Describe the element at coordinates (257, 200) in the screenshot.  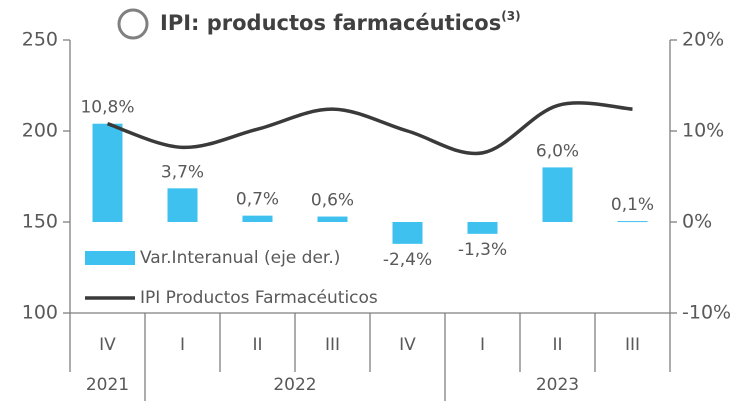
I see `data-label: 0,7%` at that location.